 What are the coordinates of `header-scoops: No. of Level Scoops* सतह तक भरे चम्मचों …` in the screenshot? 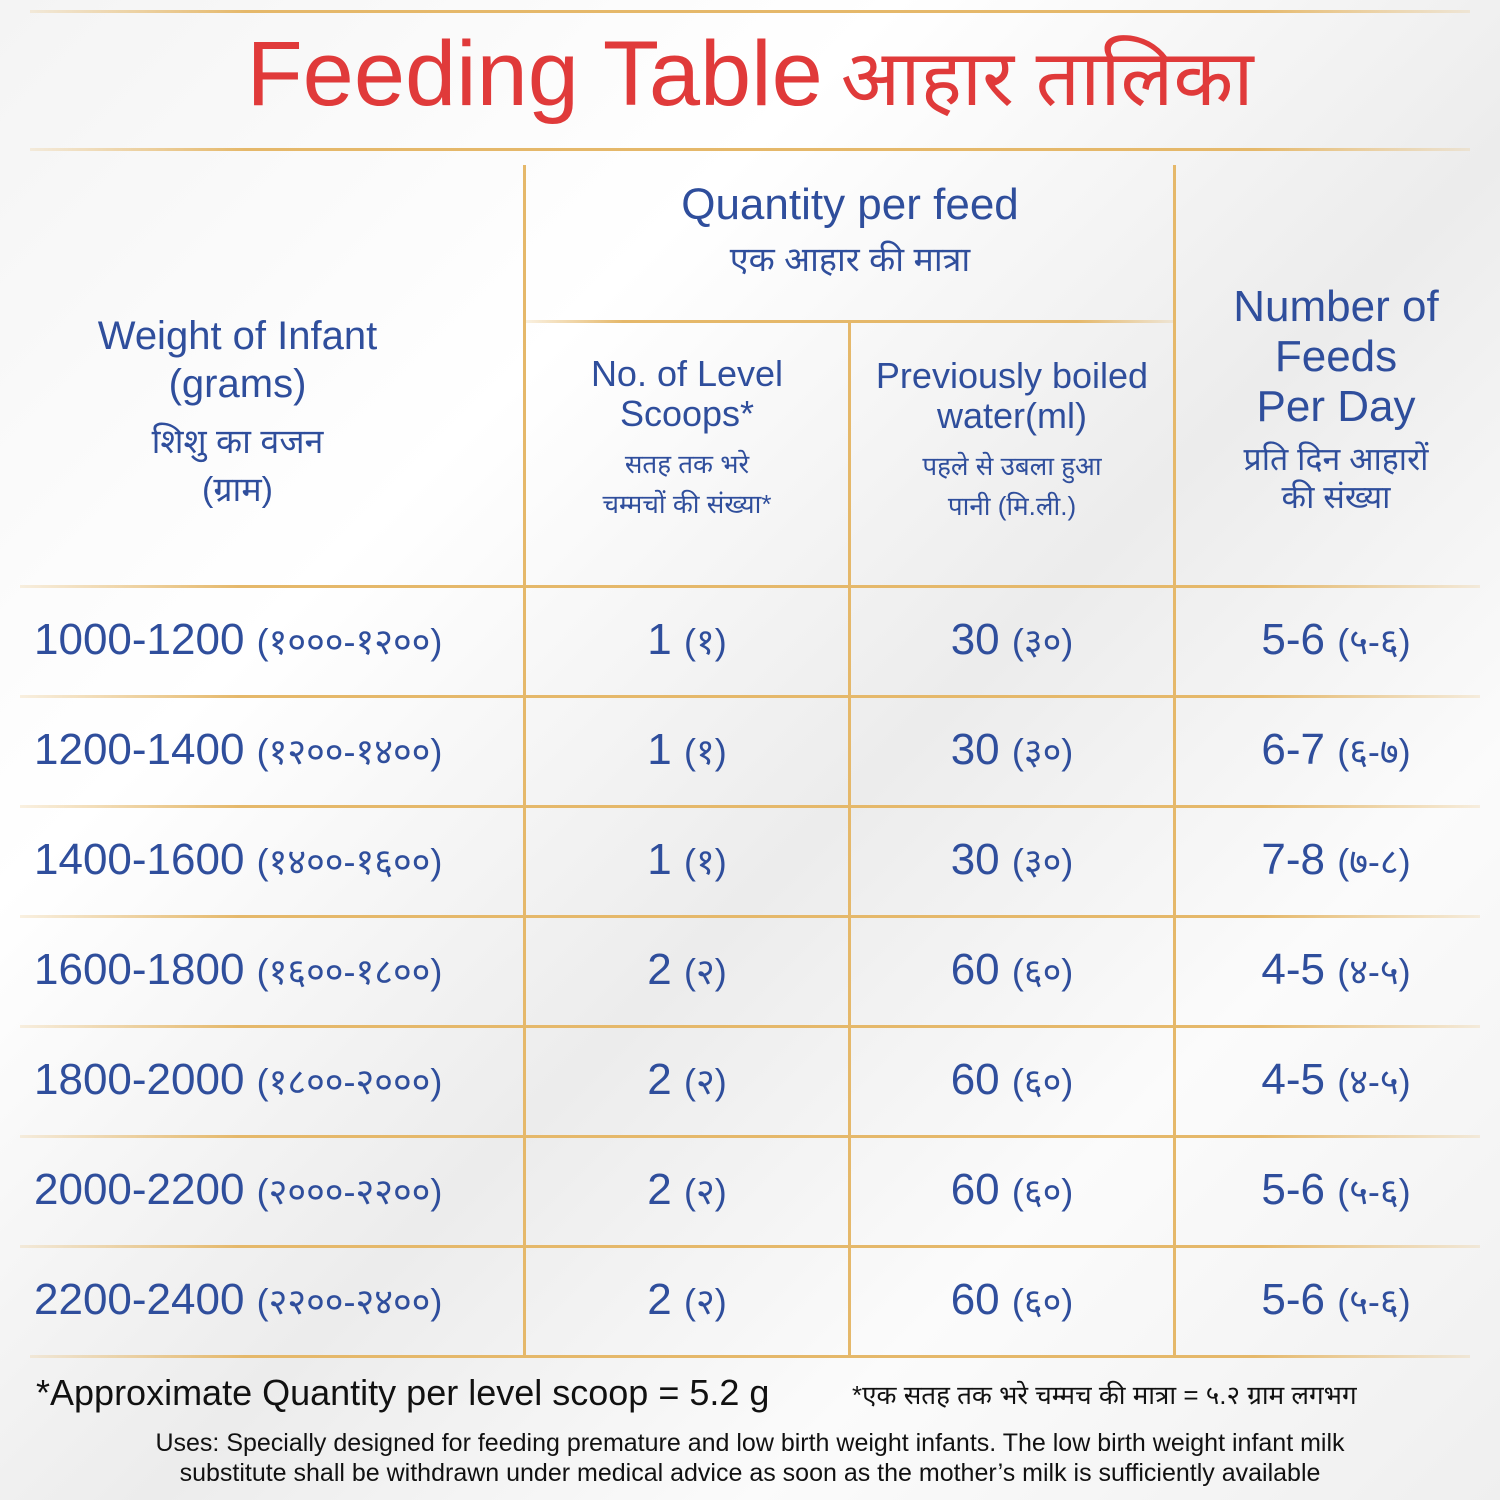 It's located at (687, 439).